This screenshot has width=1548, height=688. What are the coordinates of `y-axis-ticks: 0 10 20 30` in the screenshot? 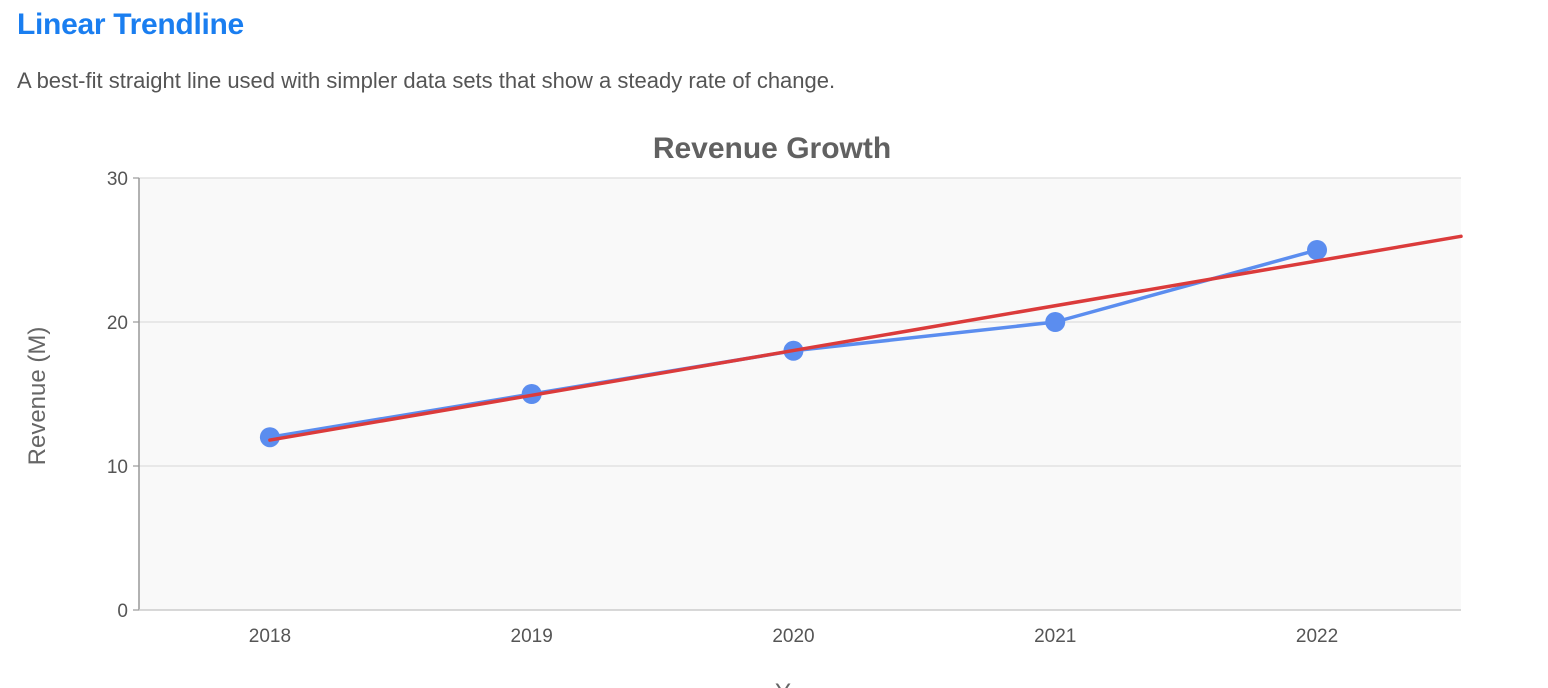 It's located at (123, 395).